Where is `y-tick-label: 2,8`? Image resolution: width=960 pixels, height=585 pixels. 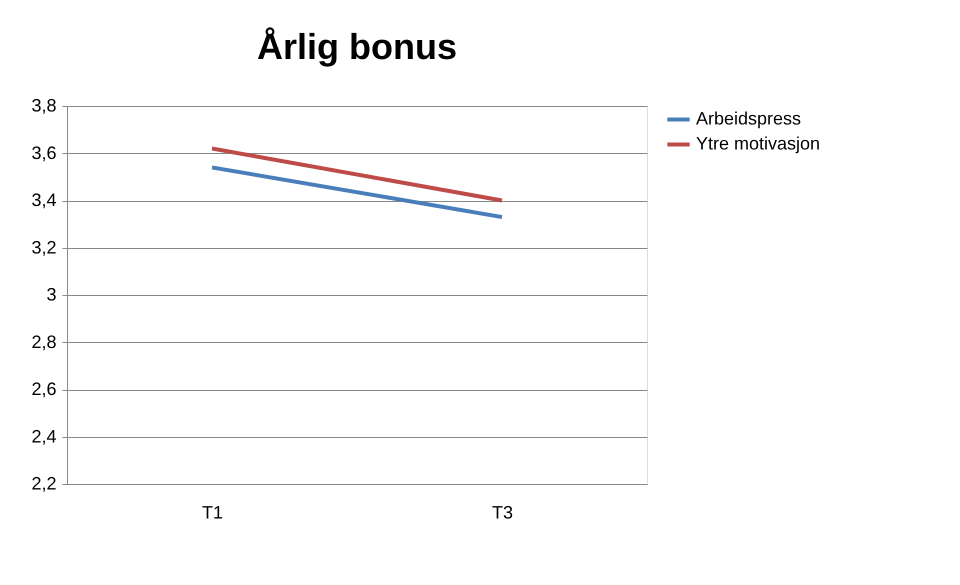 y-tick-label: 2,8 is located at coordinates (43, 342).